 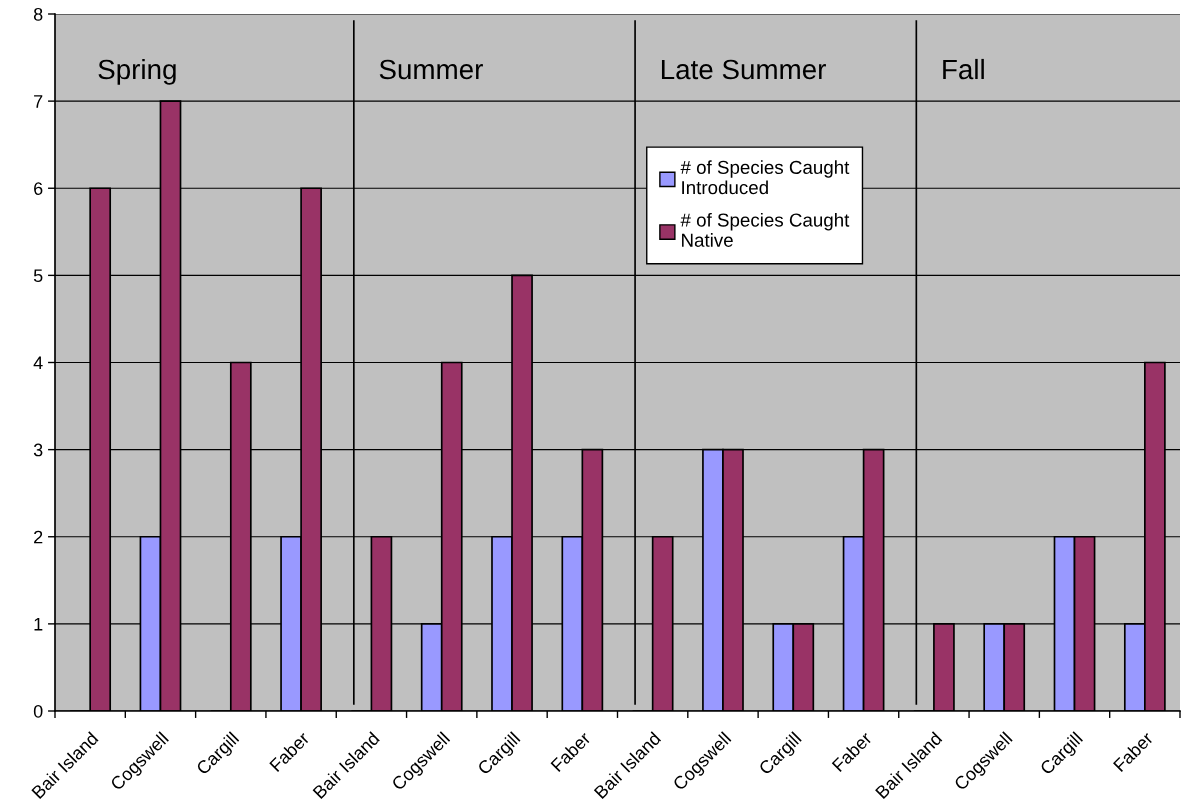 I want to click on y-tick-label: 4, so click(x=38, y=363).